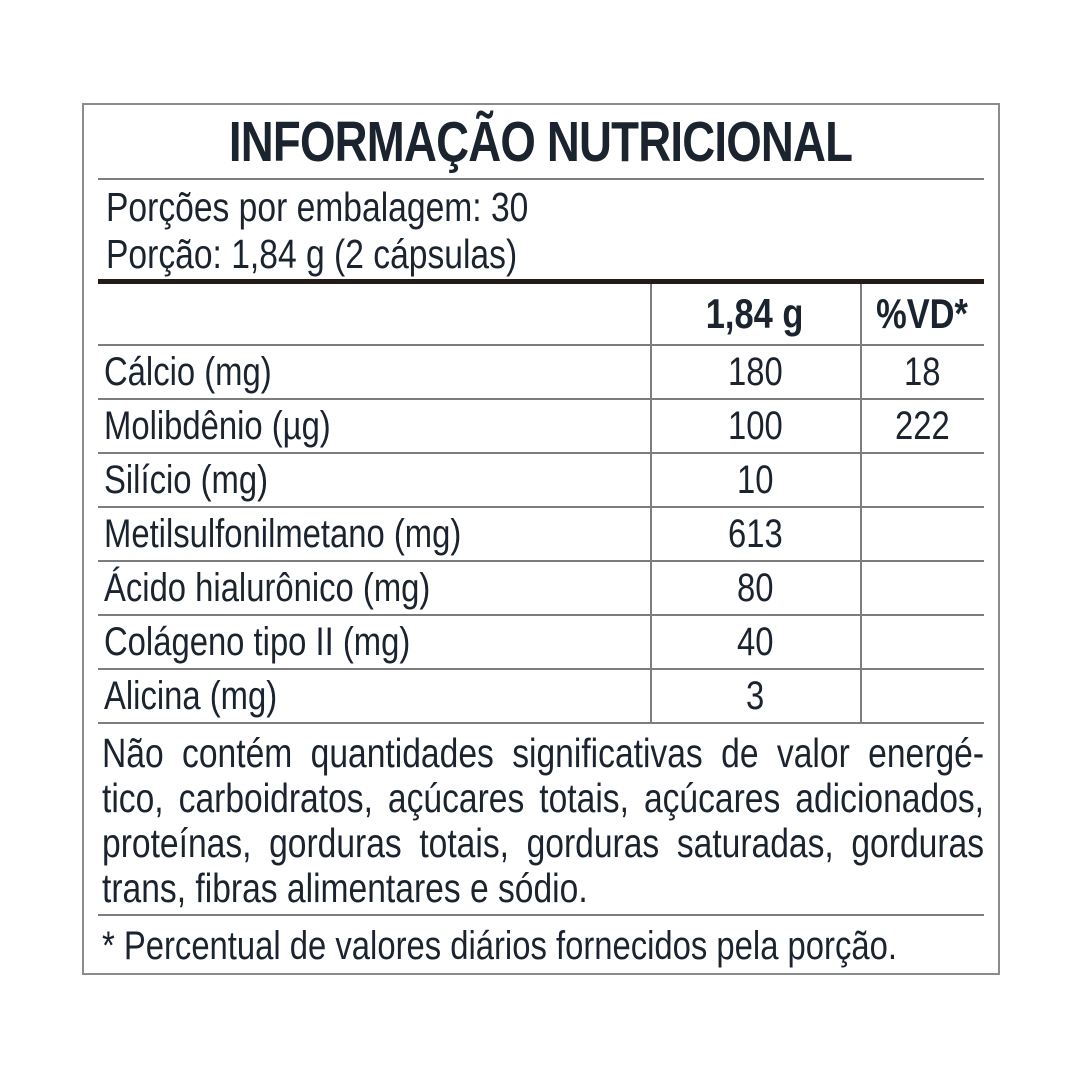 The image size is (1080, 1080). I want to click on table-row: Metilsulfonilmetano (mg) 613, so click(541, 535).